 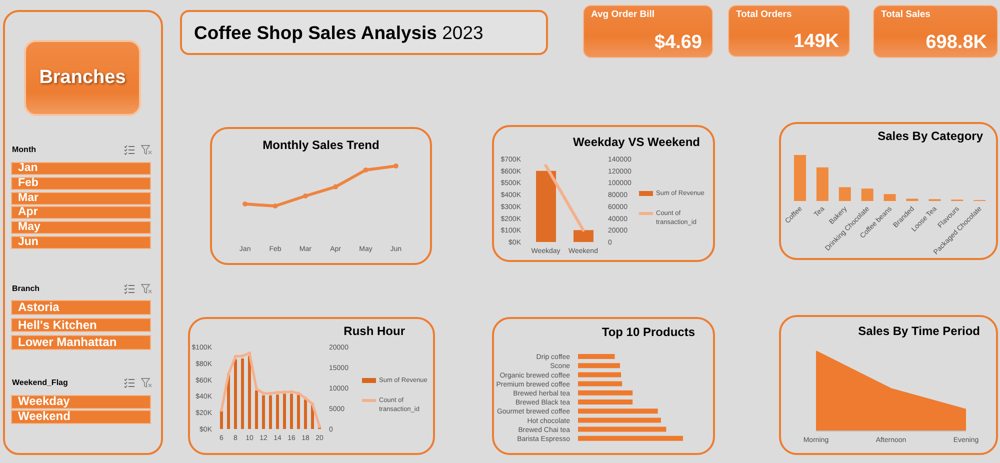 I want to click on filter-button: Apr, so click(x=81, y=213).